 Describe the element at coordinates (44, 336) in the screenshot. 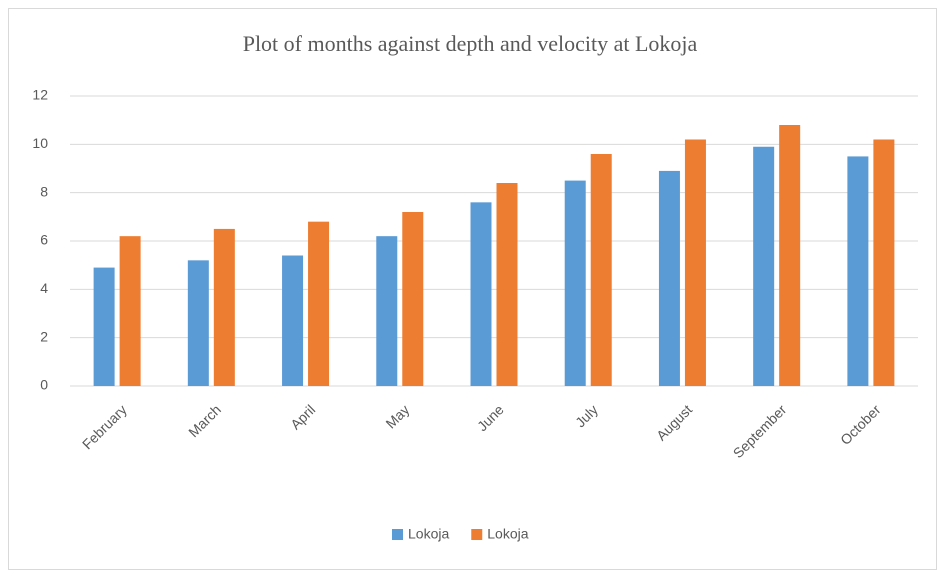

I see `y-tick-label: 2` at that location.